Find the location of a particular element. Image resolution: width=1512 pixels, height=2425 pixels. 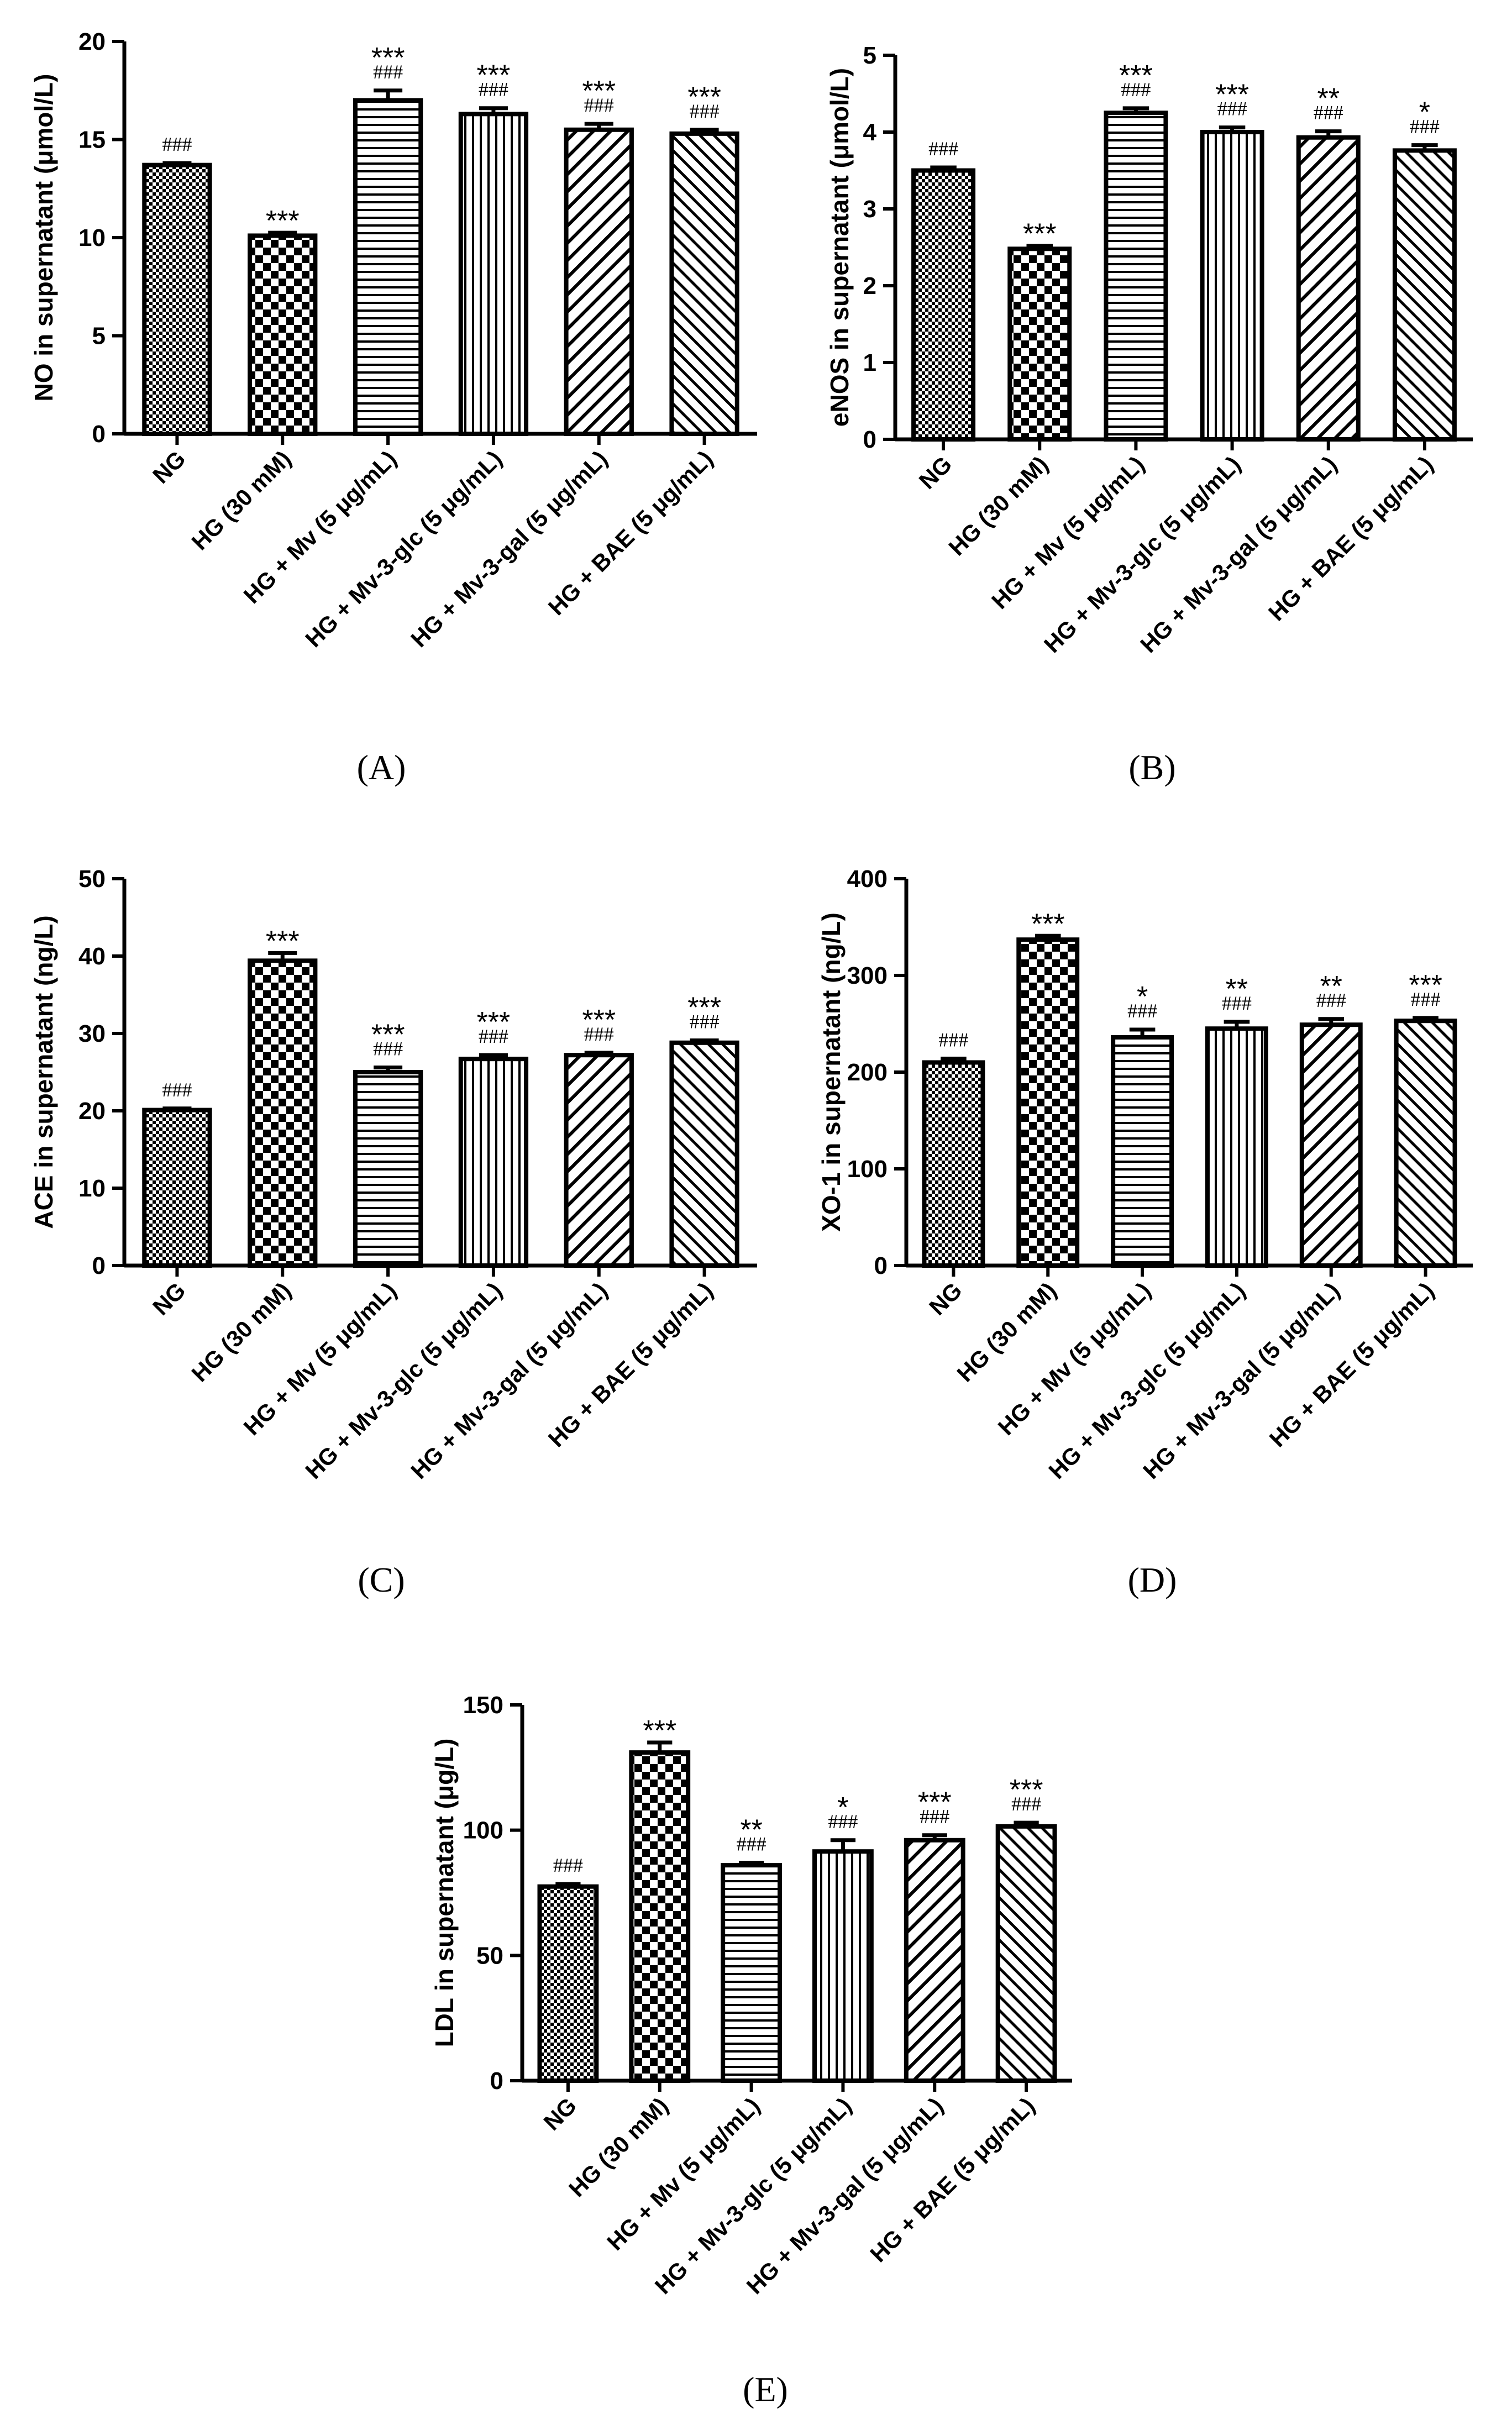

y-tick-label: 40 is located at coordinates (92, 957).